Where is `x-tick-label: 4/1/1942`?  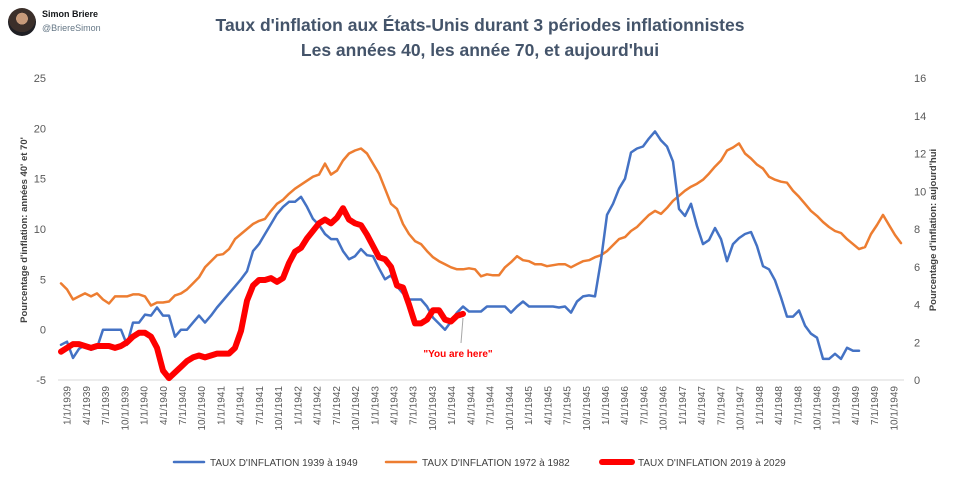 x-tick-label: 4/1/1942 is located at coordinates (318, 405).